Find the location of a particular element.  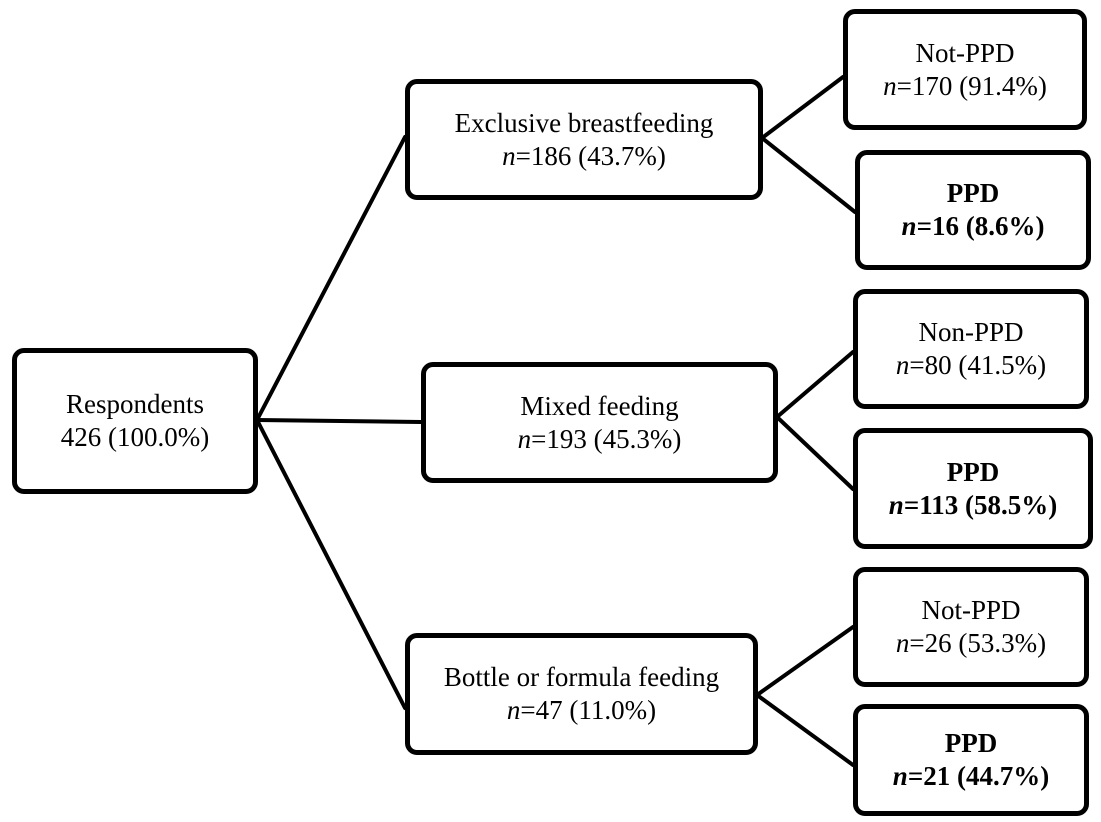

node-mixed-value: =193 (45.3%) is located at coordinates (606, 438).